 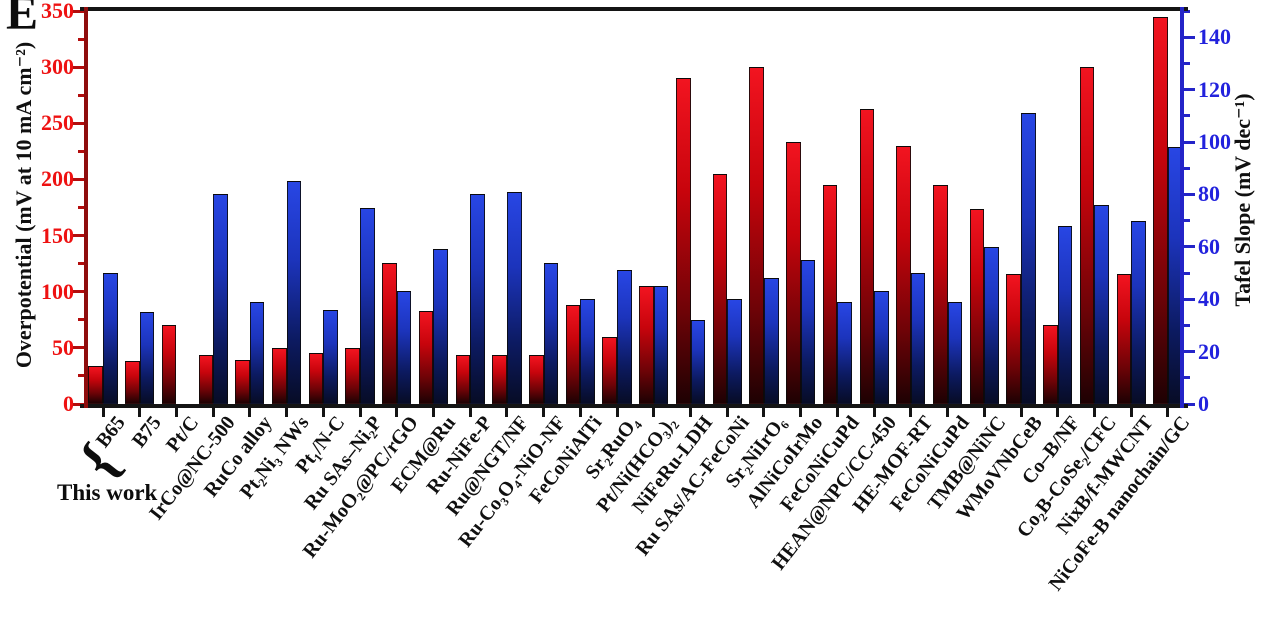 I want to click on right-axis-tick-label: 60, so click(x=1209, y=246).